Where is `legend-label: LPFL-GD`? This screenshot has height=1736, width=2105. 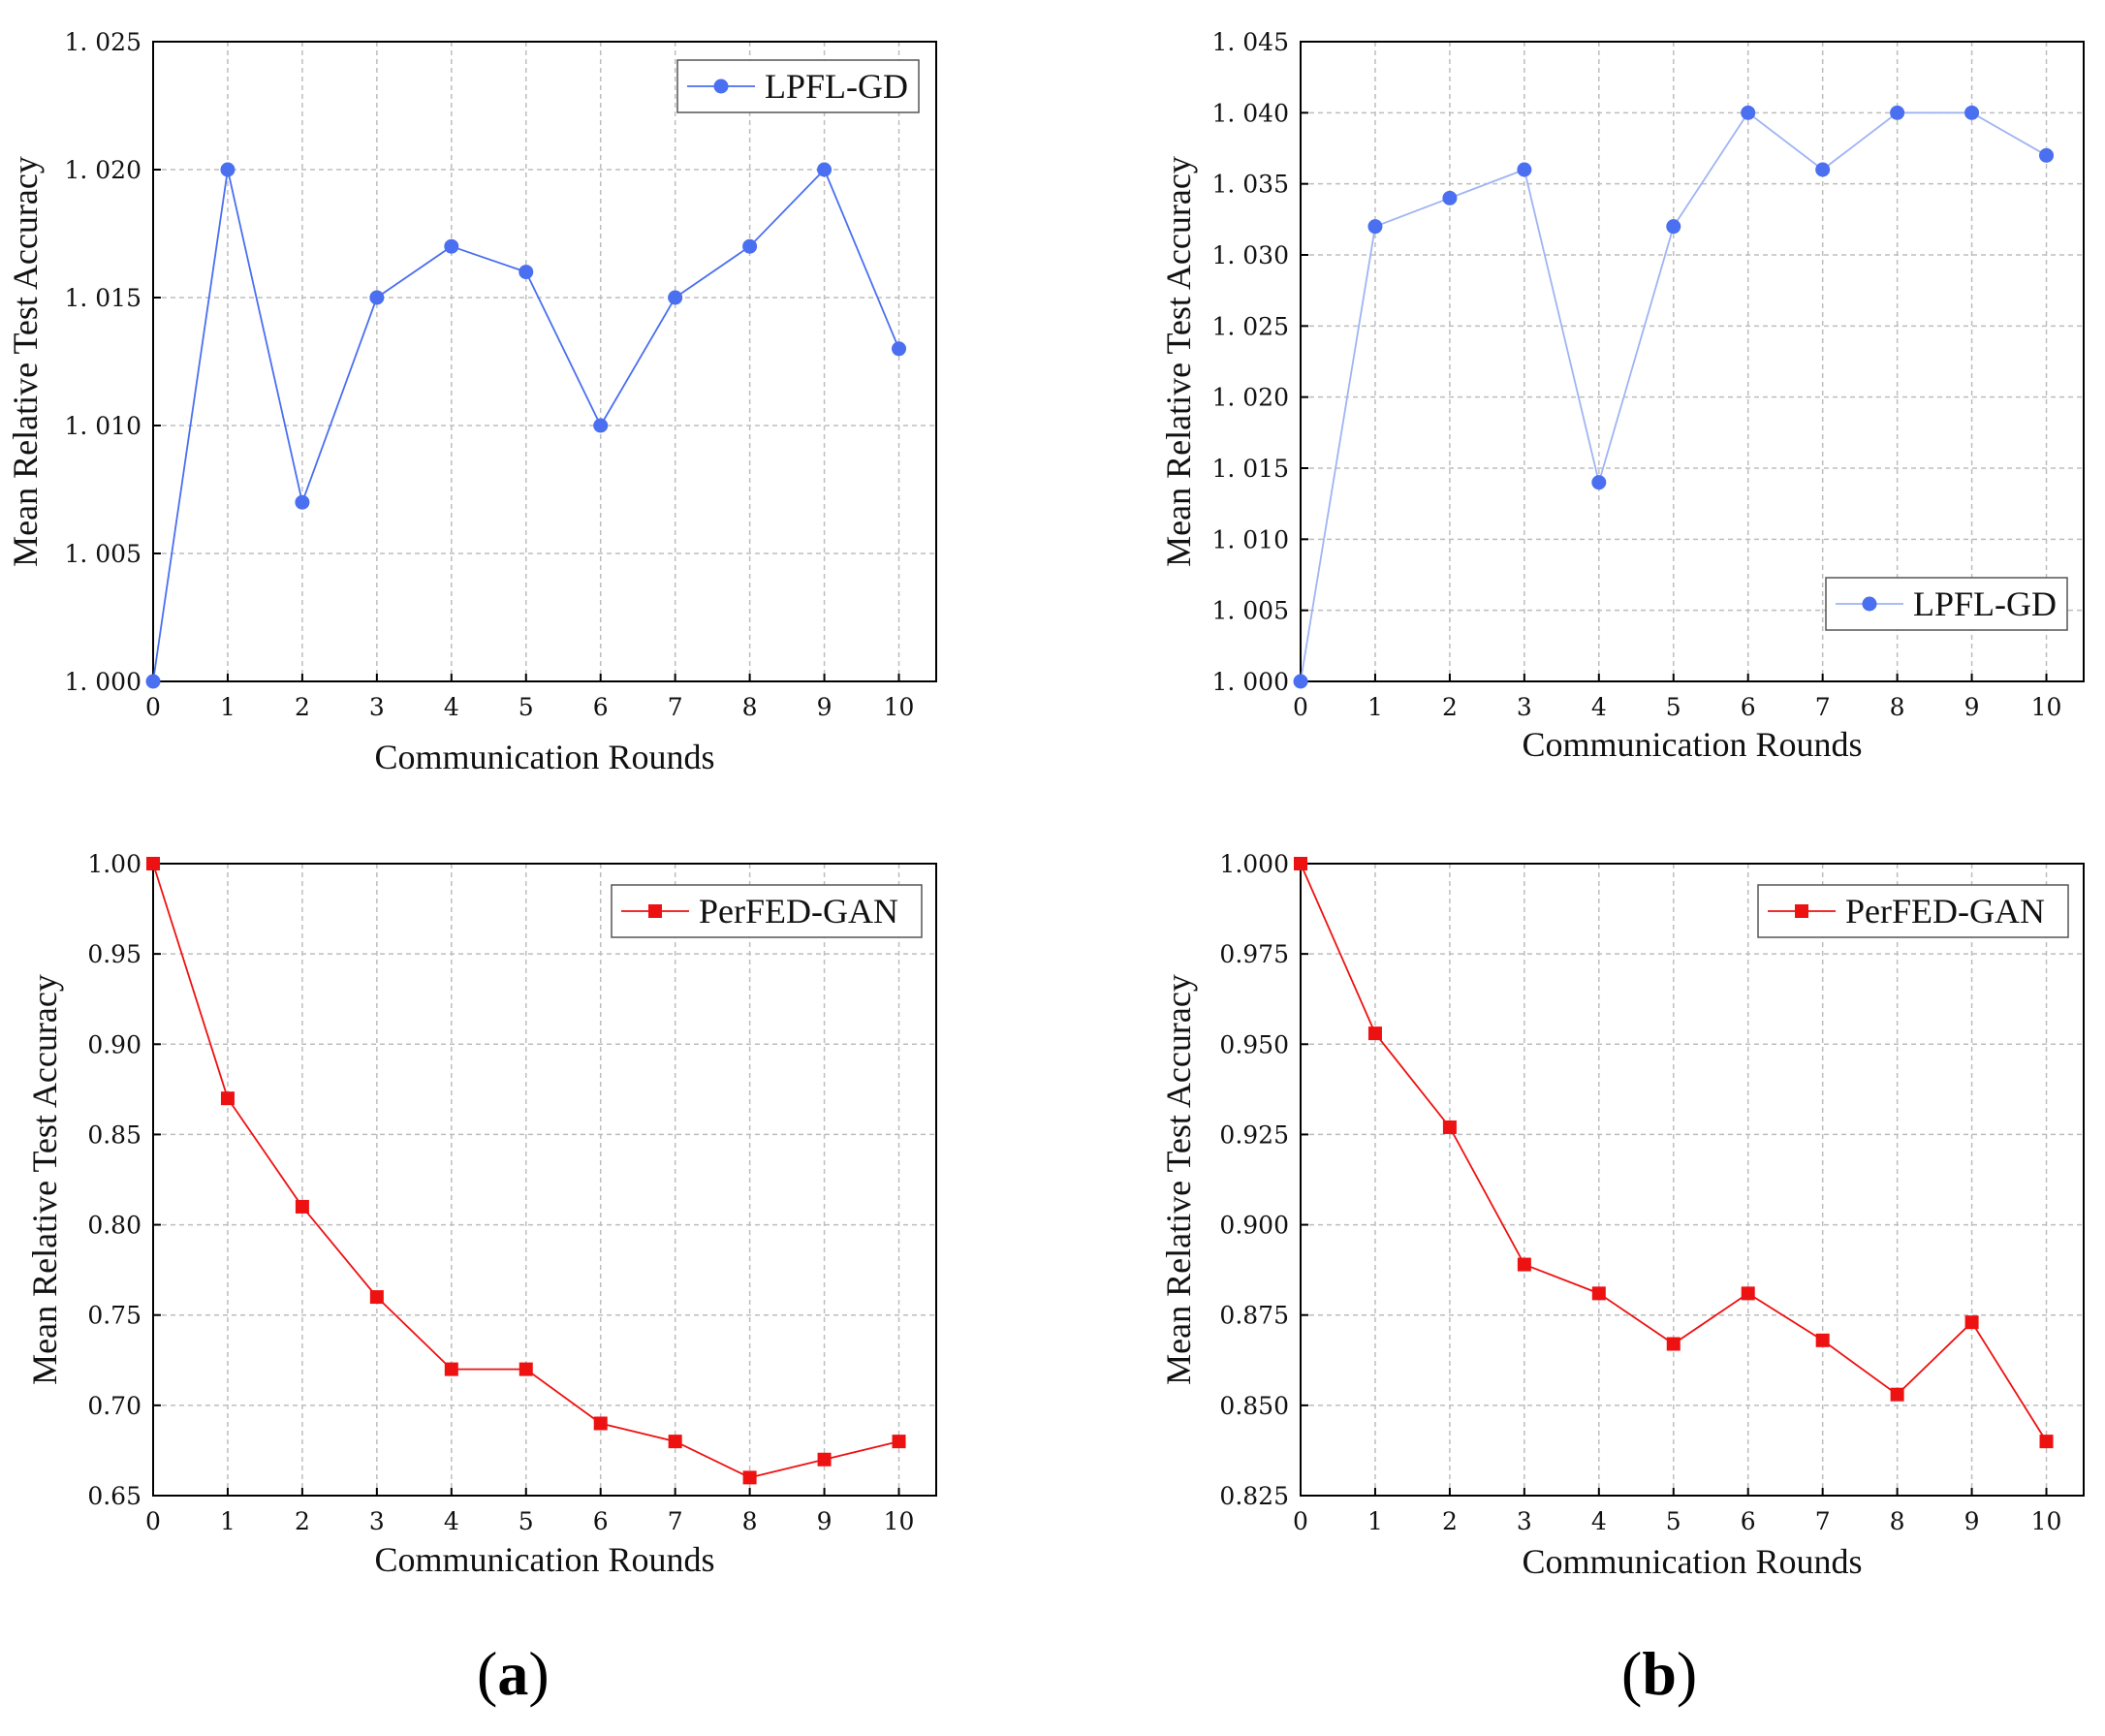 legend-label: LPFL-GD is located at coordinates (1985, 603).